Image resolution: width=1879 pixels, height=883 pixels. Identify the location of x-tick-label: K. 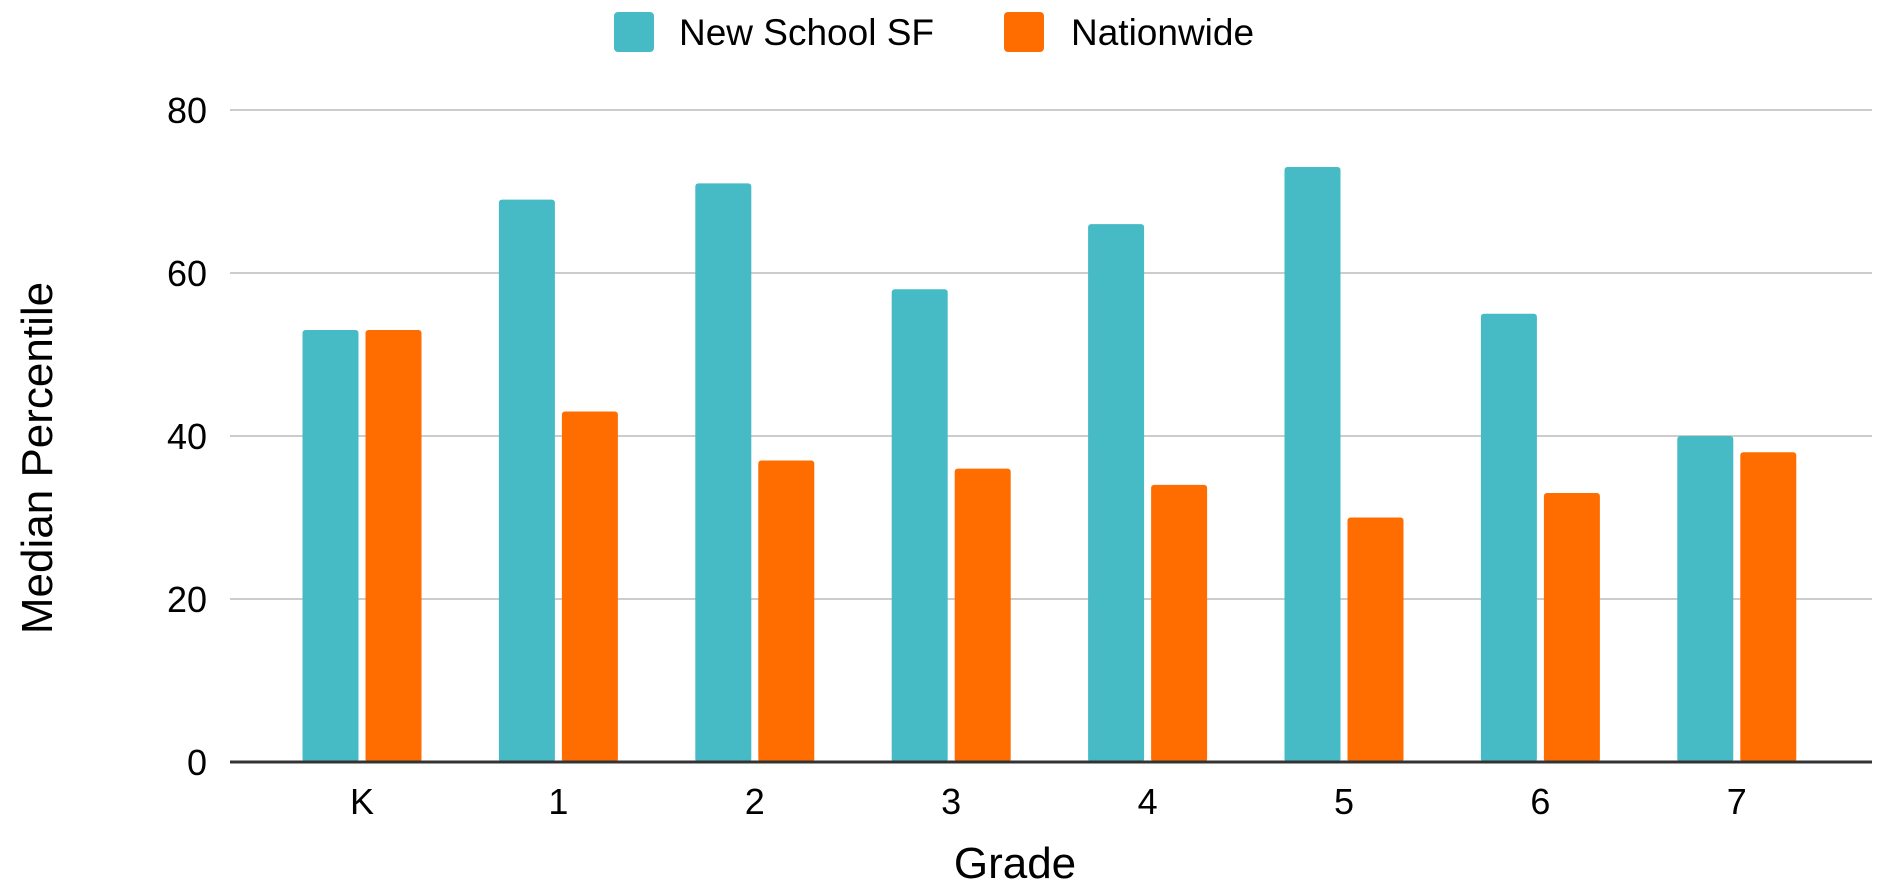
(362, 801).